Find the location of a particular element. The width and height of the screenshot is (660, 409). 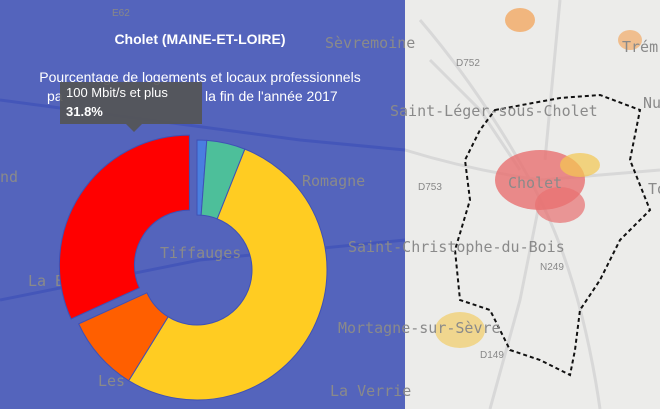

place-label: To is located at coordinates (654, 189).